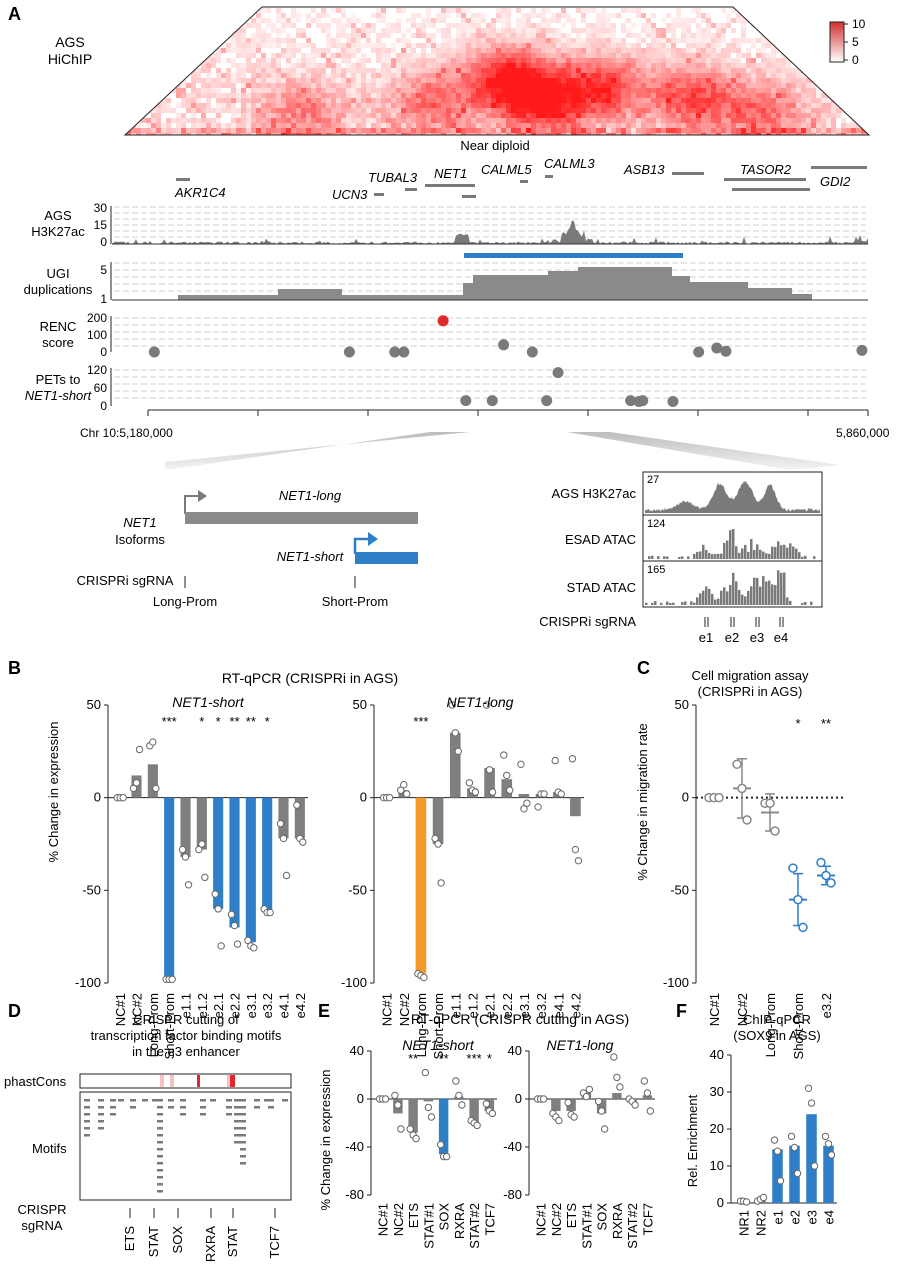 The width and height of the screenshot is (899, 1280). I want to click on renc-tick-0: 0, so click(103, 352).